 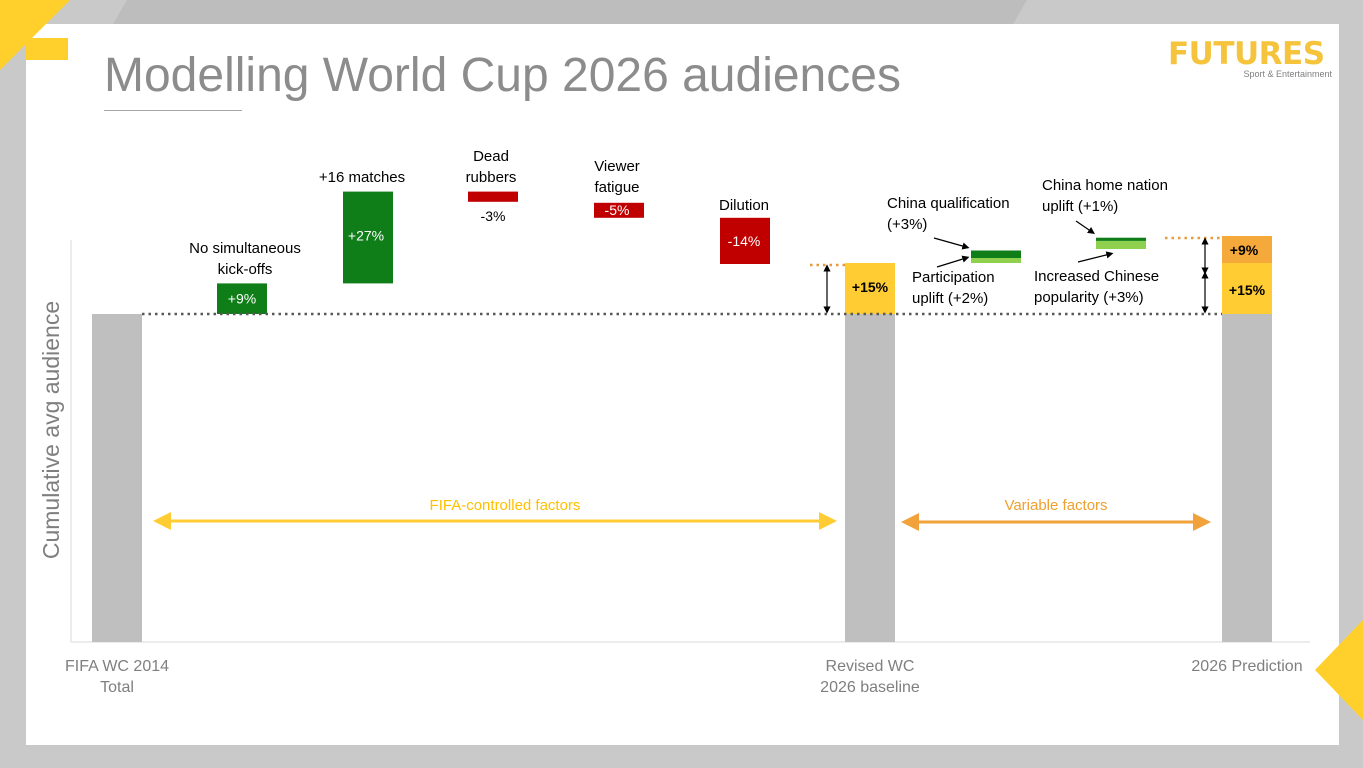 What do you see at coordinates (948, 203) in the screenshot?
I see `category-china-qual-line-1: China qualification` at bounding box center [948, 203].